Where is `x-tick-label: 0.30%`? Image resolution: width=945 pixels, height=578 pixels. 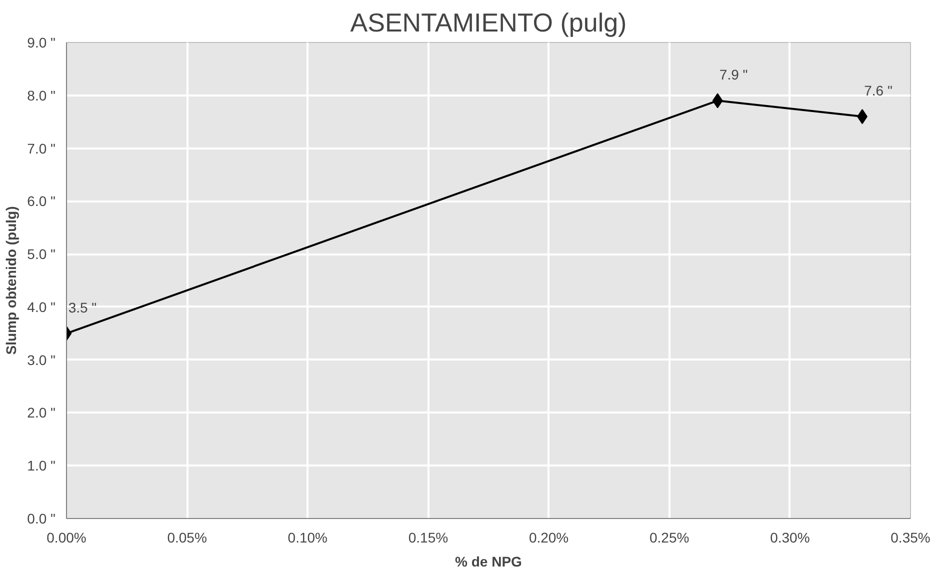
x-tick-label: 0.30% is located at coordinates (790, 538).